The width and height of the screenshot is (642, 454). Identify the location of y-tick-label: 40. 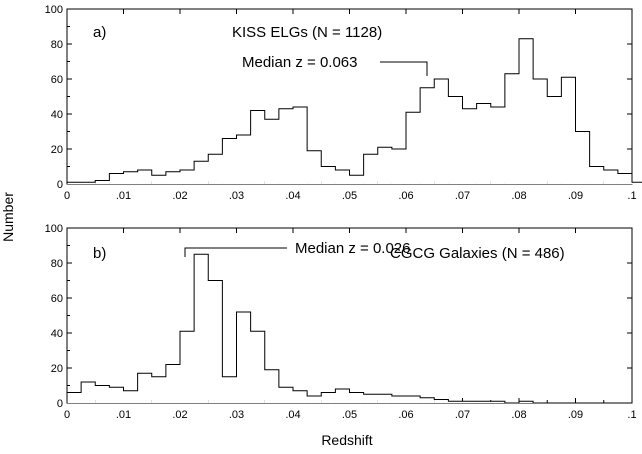
(57, 334).